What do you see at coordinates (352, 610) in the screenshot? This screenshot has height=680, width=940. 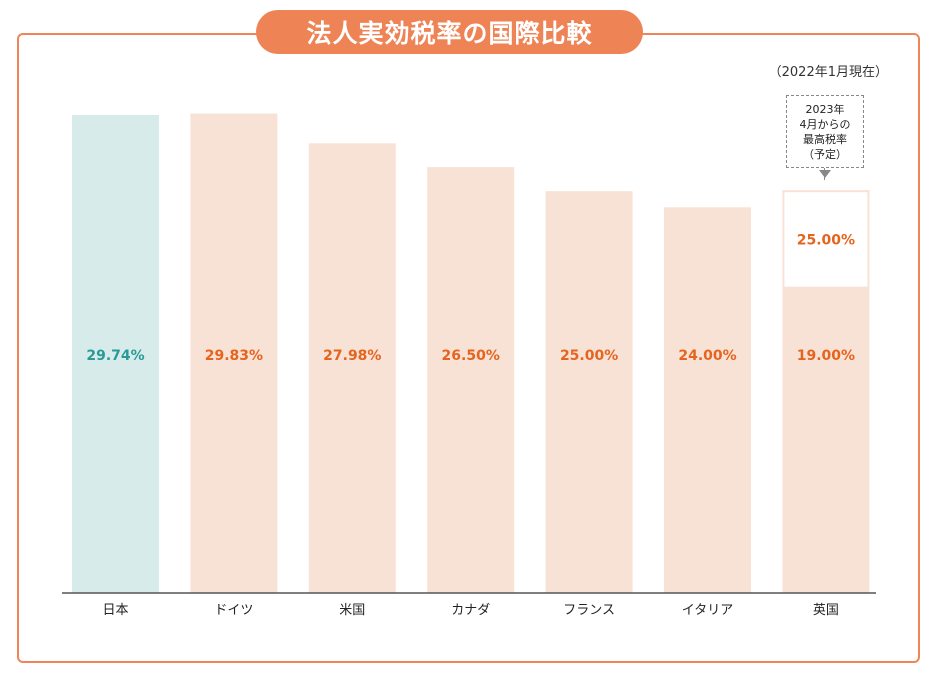 I see `category-label: 米国` at bounding box center [352, 610].